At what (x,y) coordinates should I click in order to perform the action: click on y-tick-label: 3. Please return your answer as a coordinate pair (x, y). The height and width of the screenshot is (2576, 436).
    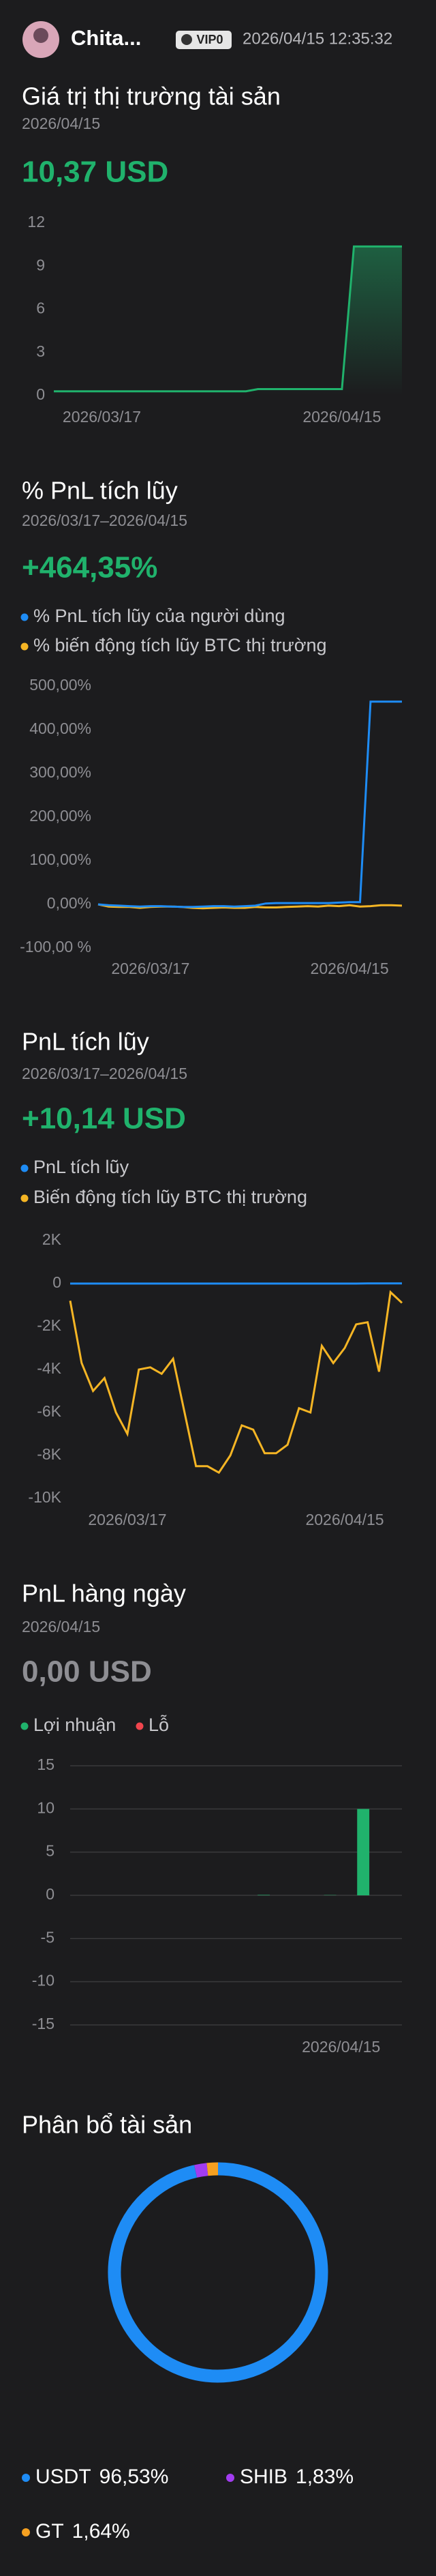
    Looking at the image, I should click on (40, 351).